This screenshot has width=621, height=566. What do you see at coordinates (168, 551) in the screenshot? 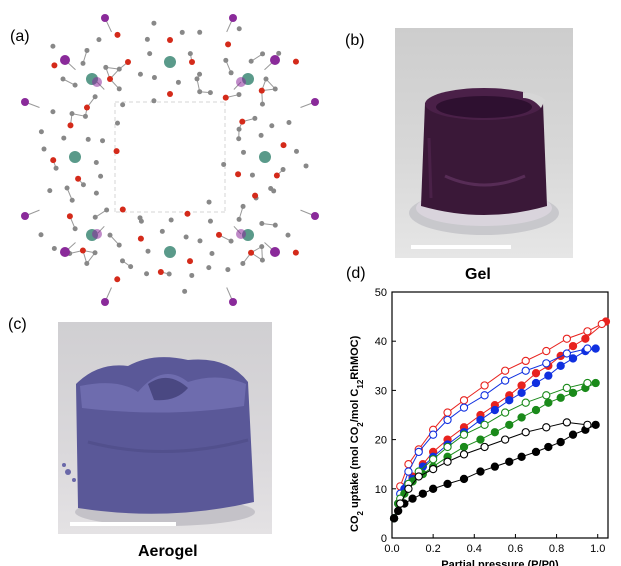
I see `aerogel-caption: Aerogel` at bounding box center [168, 551].